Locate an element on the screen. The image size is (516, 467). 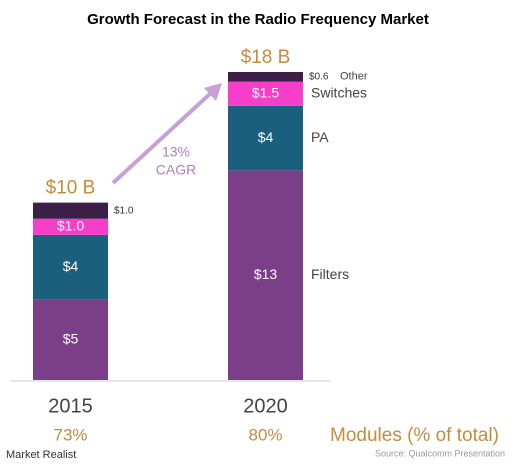
legend-label: Other is located at coordinates (354, 77).